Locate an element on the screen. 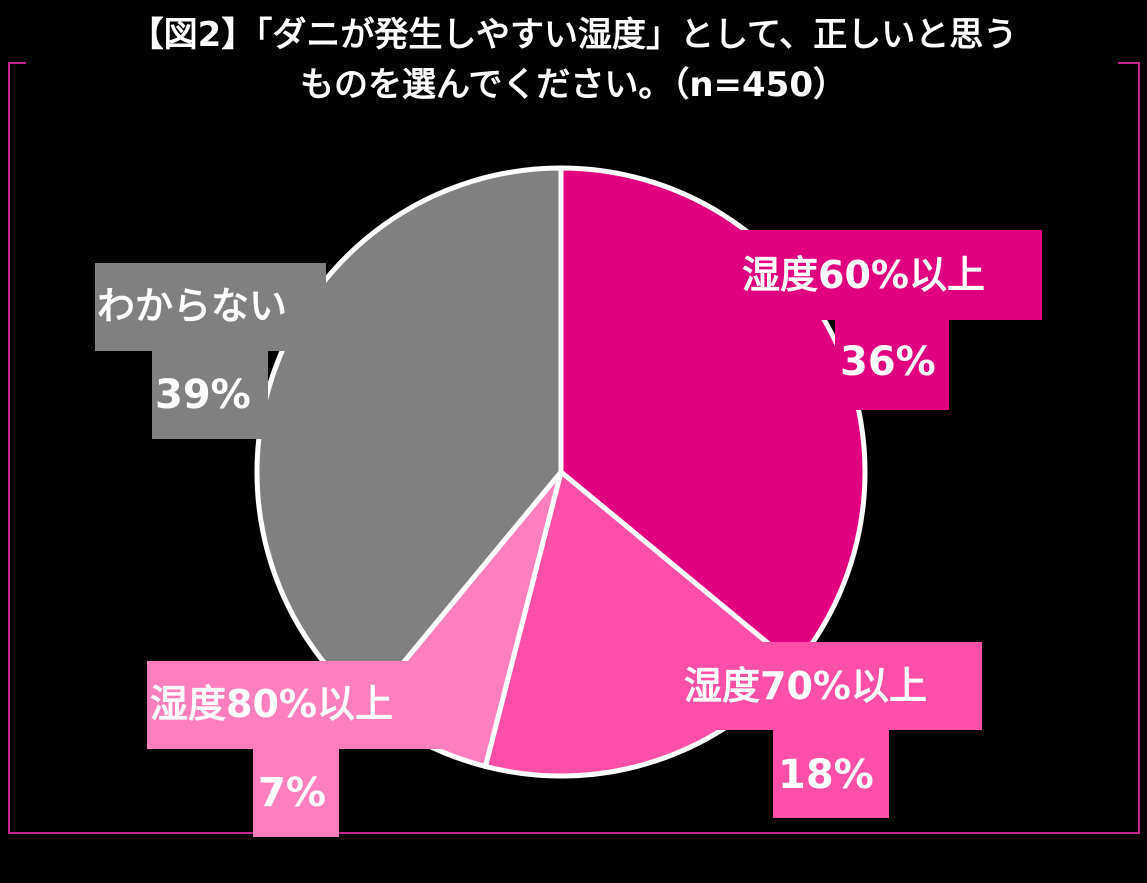 This screenshot has height=883, width=1147. slice-value-unknown: 39% is located at coordinates (203, 395).